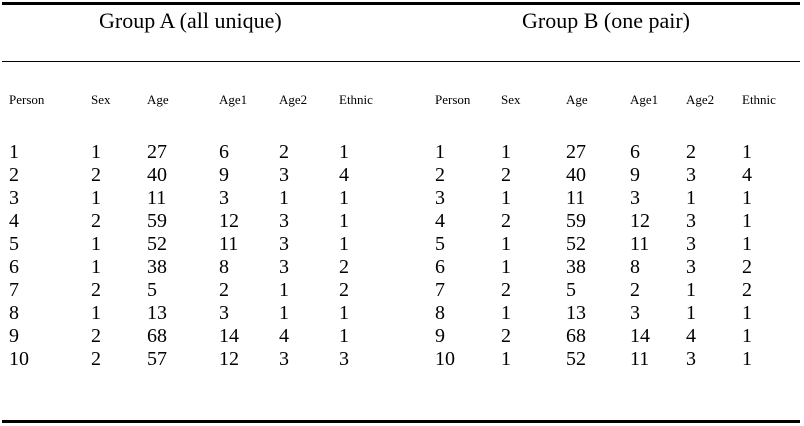 Image resolution: width=804 pixels, height=426 pixels. Describe the element at coordinates (224, 267) in the screenshot. I see `cell-a-age1: 8` at that location.